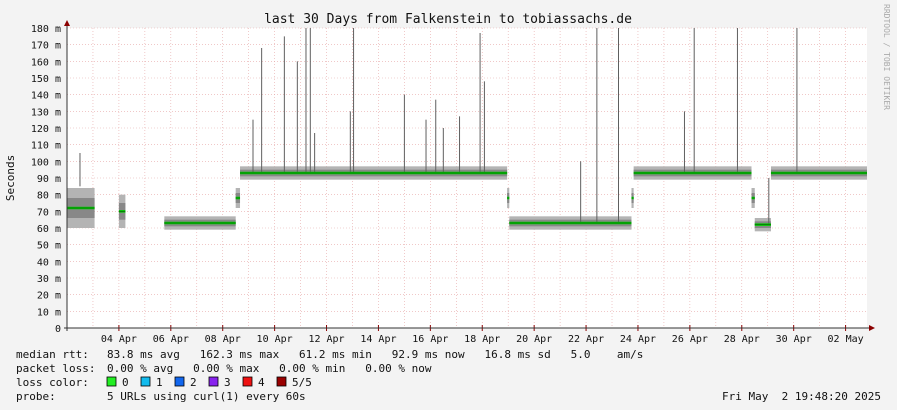 This screenshot has width=897, height=410. I want to click on y-axis-arrow, so click(67, 23).